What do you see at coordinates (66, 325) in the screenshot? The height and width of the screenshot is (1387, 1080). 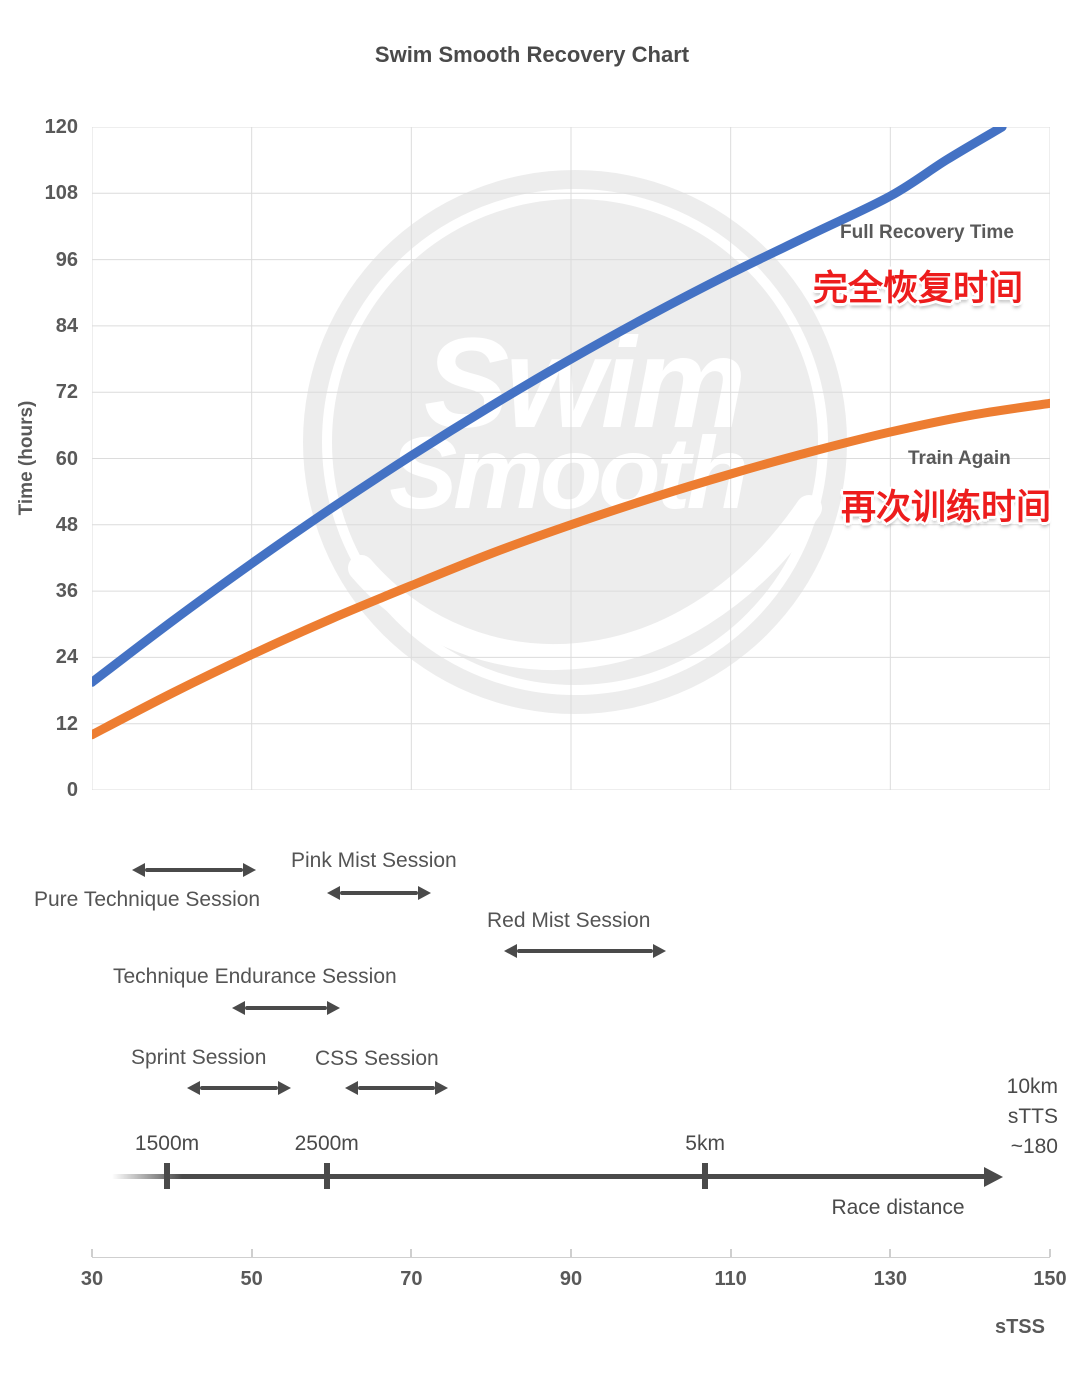 I see `y-tick-label: 84` at bounding box center [66, 325].